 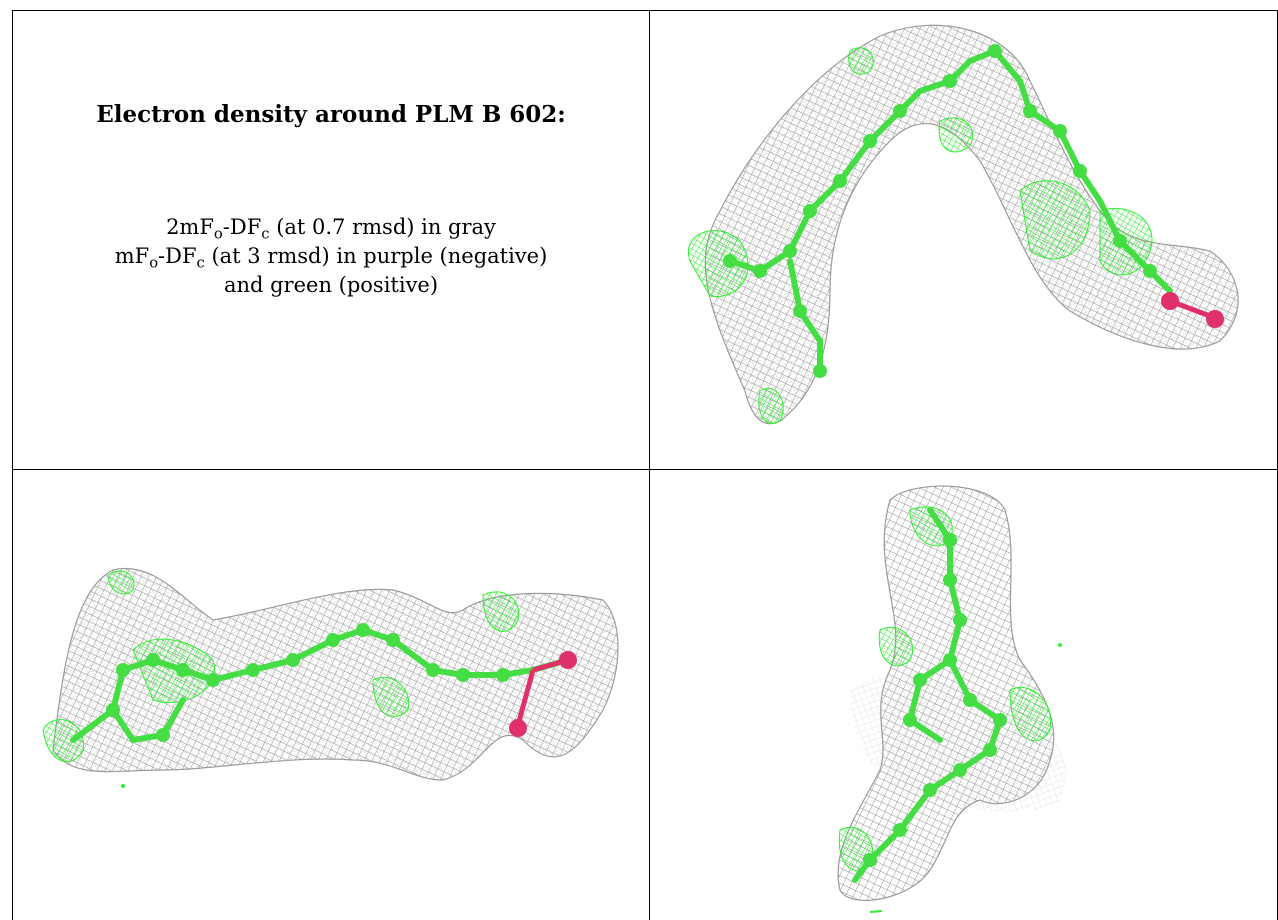 I want to click on caption-line-positive: and green (positive), so click(x=331, y=285).